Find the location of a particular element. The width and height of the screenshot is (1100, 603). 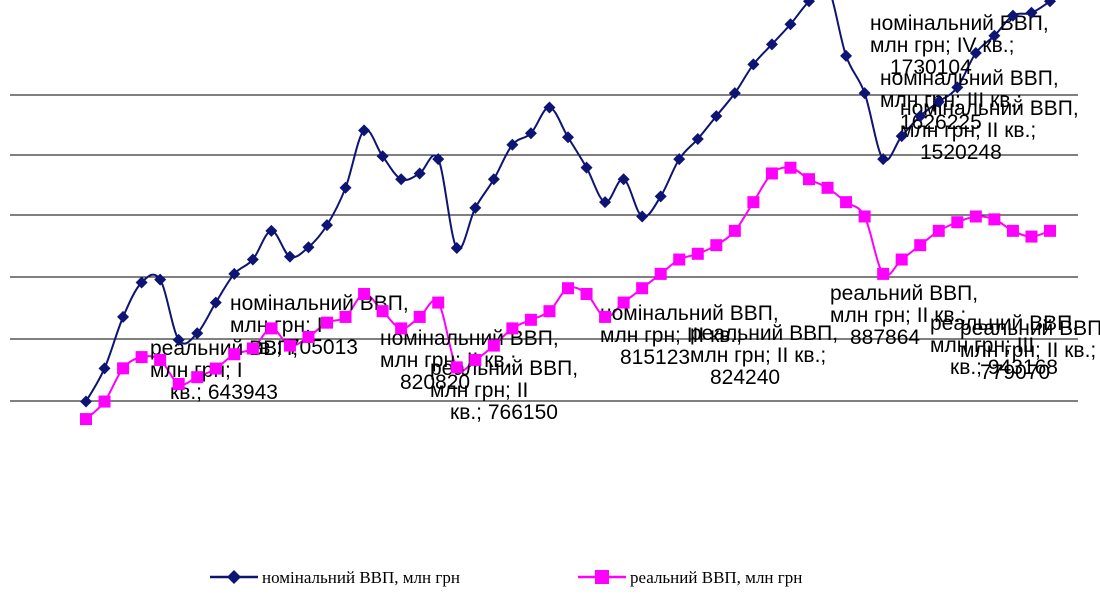

data-label: 1520248 is located at coordinates (961, 152).